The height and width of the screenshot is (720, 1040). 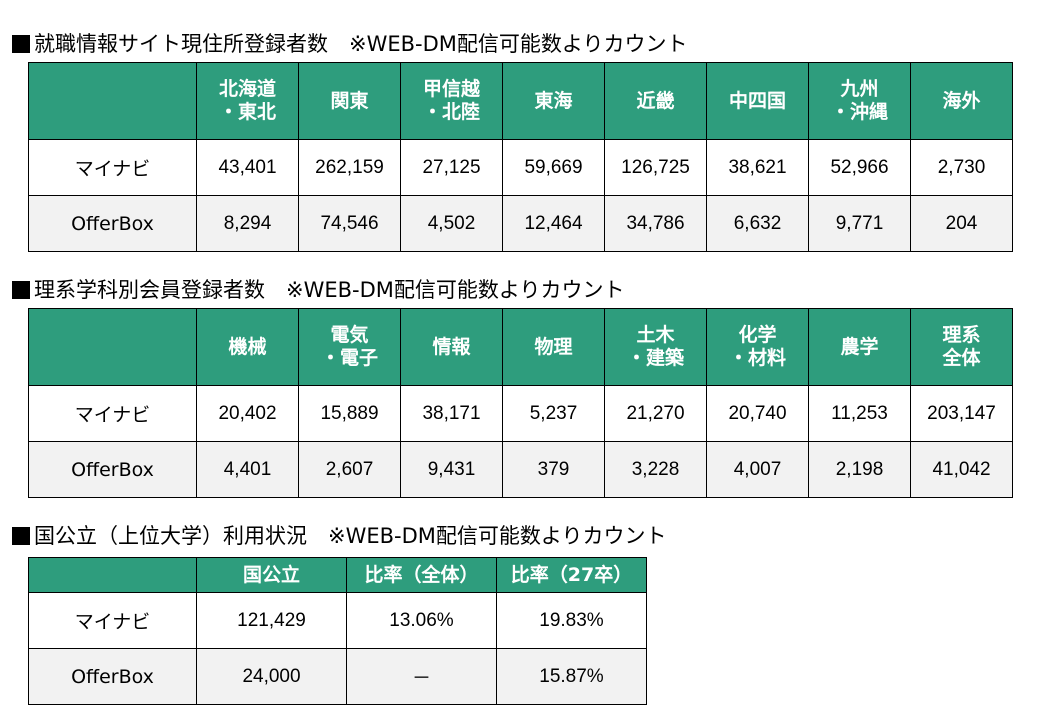 What do you see at coordinates (451, 101) in the screenshot?
I see `header-koshinetsu-hokuriku: 甲信越 ・北陸` at bounding box center [451, 101].